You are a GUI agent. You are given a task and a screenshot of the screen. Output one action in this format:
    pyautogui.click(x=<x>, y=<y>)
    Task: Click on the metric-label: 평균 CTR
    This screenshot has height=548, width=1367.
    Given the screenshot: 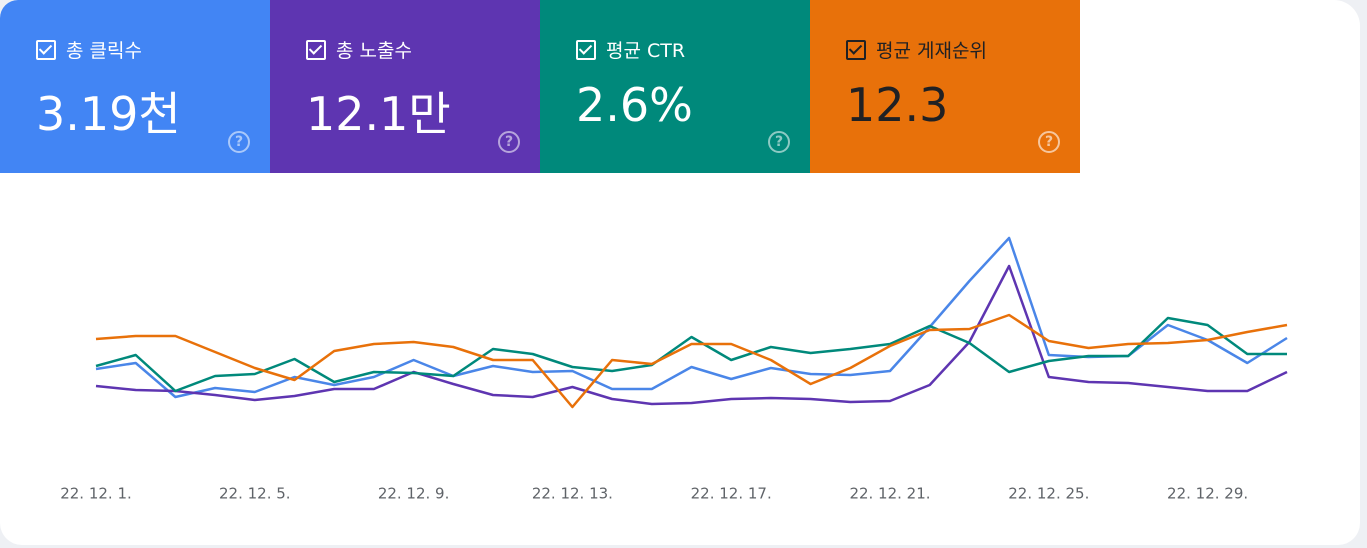 What is the action you would take?
    pyautogui.click(x=630, y=49)
    